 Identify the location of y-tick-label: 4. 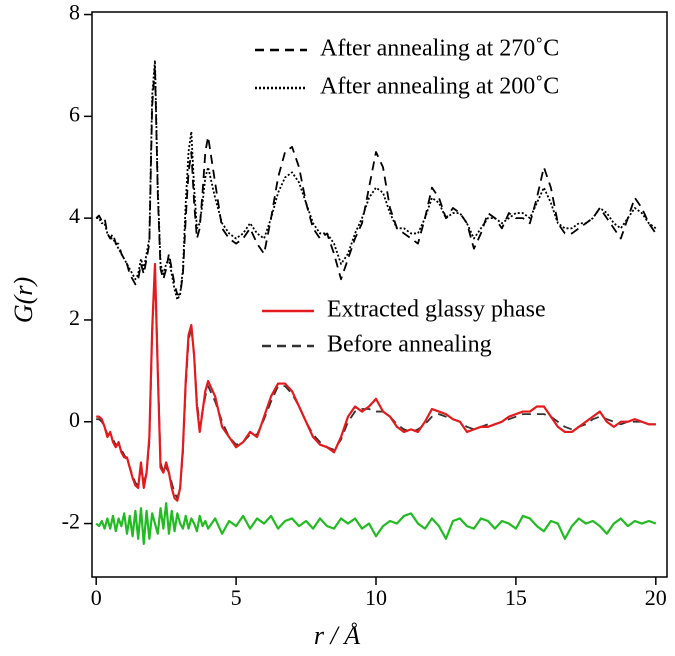
(74, 215).